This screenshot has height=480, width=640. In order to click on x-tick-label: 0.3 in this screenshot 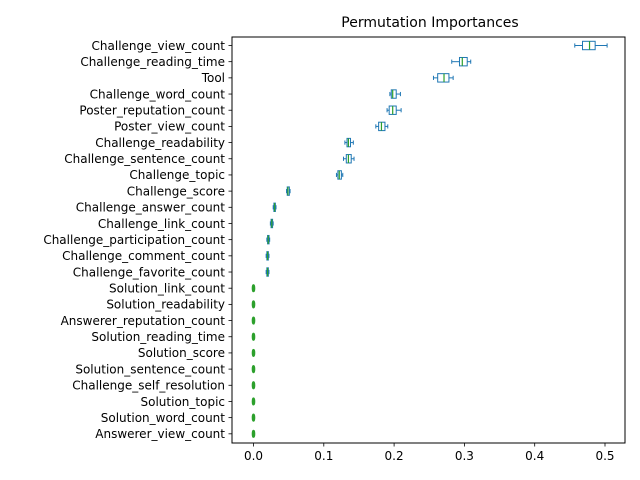, I will do `click(464, 456)`.